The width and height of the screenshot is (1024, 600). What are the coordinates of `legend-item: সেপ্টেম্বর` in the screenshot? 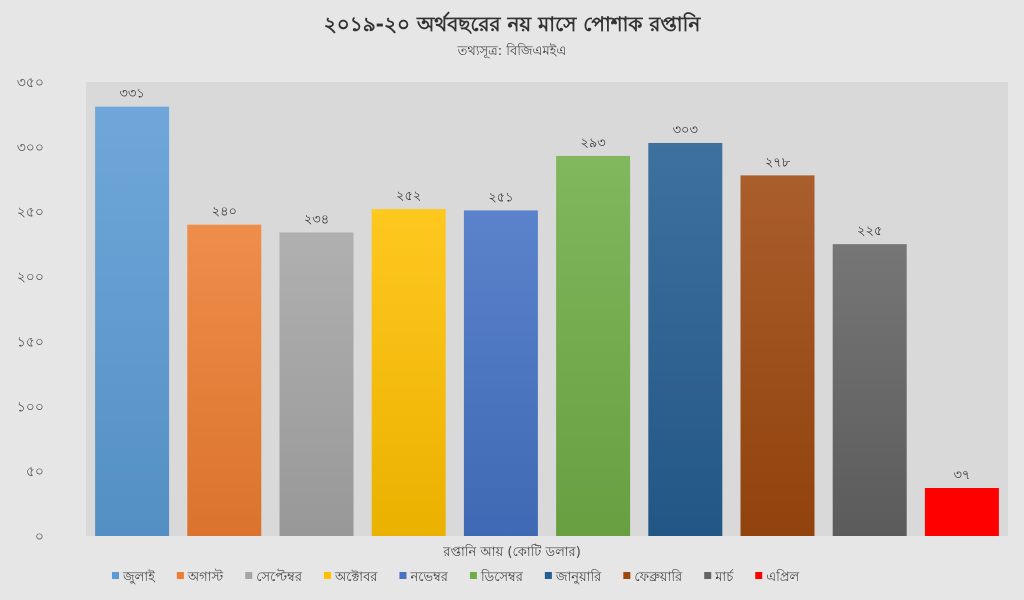 It's located at (274, 577).